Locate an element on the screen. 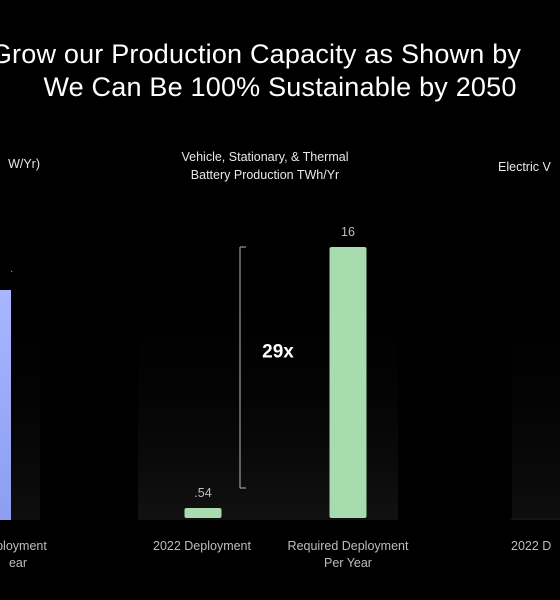  left-panel-xlabel-line-2: ear is located at coordinates (18, 563).